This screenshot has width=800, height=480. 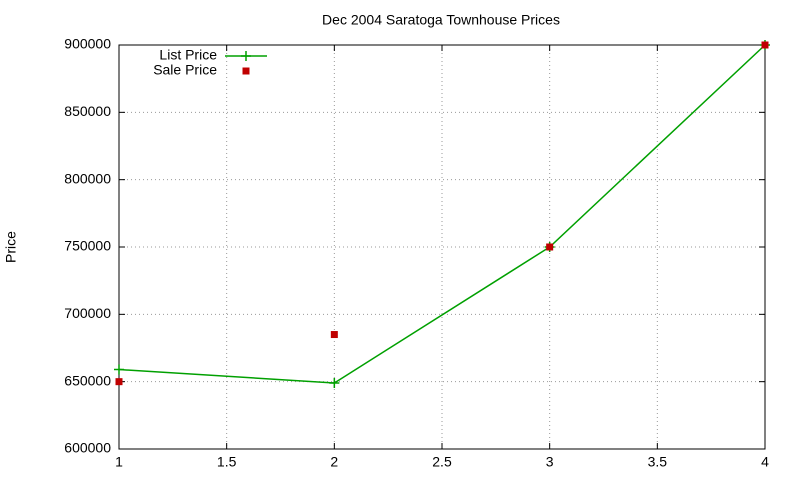 I want to click on legend-label: Sale Price, so click(x=185, y=70).